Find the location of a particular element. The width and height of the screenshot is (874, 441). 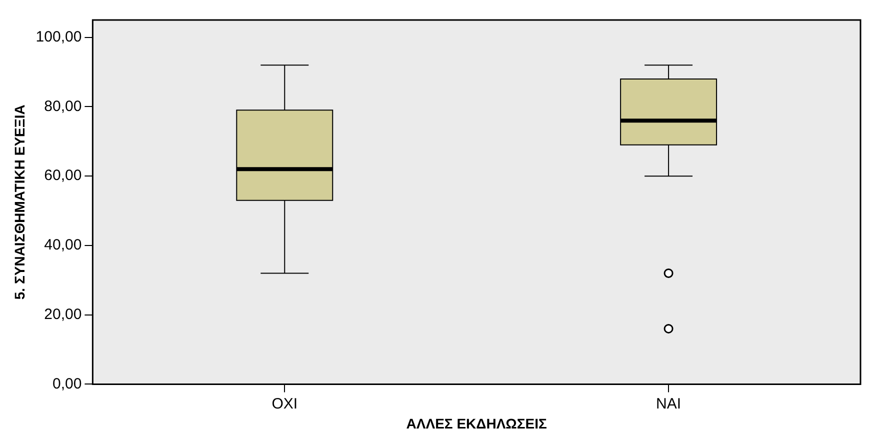

y-tick-label: 60,00 is located at coordinates (63, 175).